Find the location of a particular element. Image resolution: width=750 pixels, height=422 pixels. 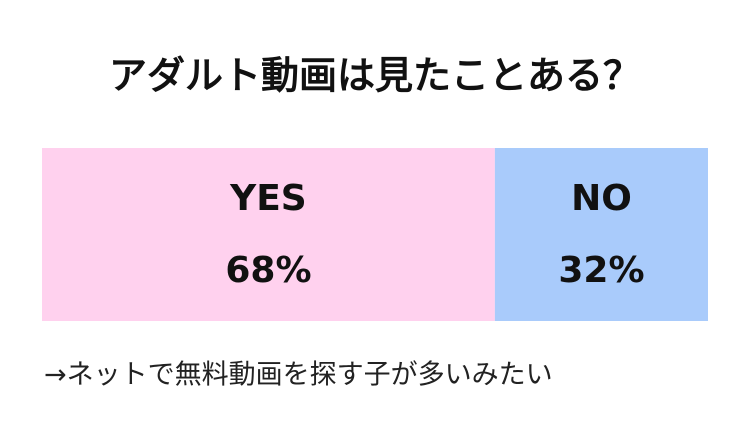

value-label: 32% is located at coordinates (601, 270).